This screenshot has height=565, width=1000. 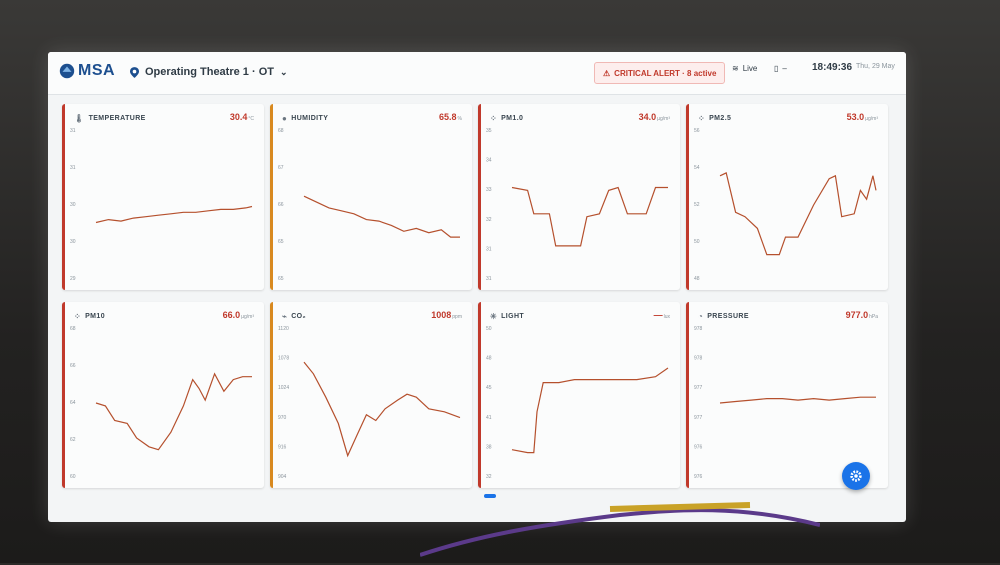 What do you see at coordinates (285, 316) in the screenshot?
I see `co2-icon: ⌁` at bounding box center [285, 316].